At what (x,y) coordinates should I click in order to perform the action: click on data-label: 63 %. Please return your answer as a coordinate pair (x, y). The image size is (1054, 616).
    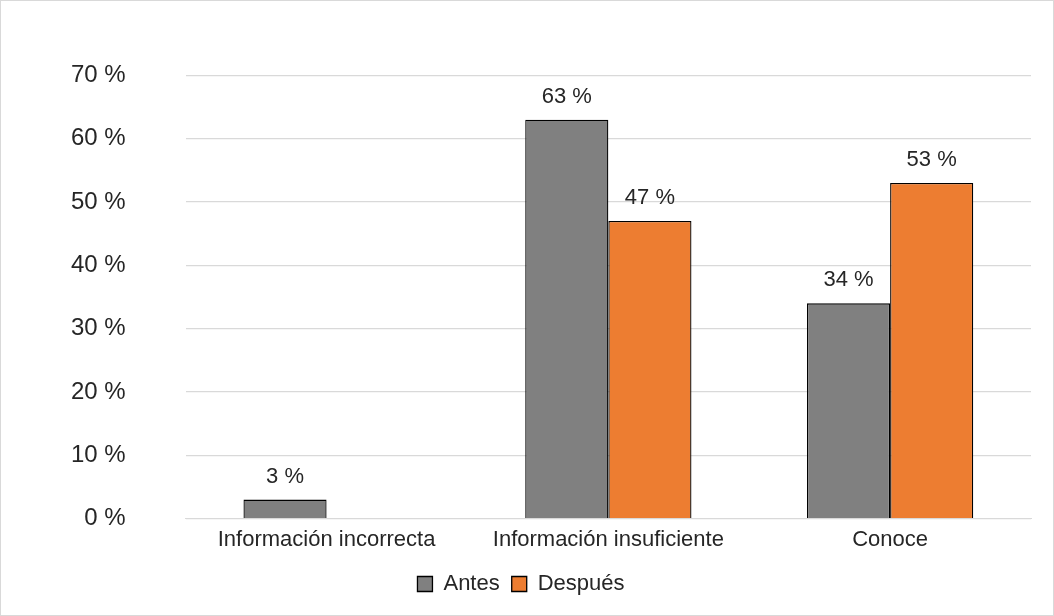
    Looking at the image, I should click on (566, 95).